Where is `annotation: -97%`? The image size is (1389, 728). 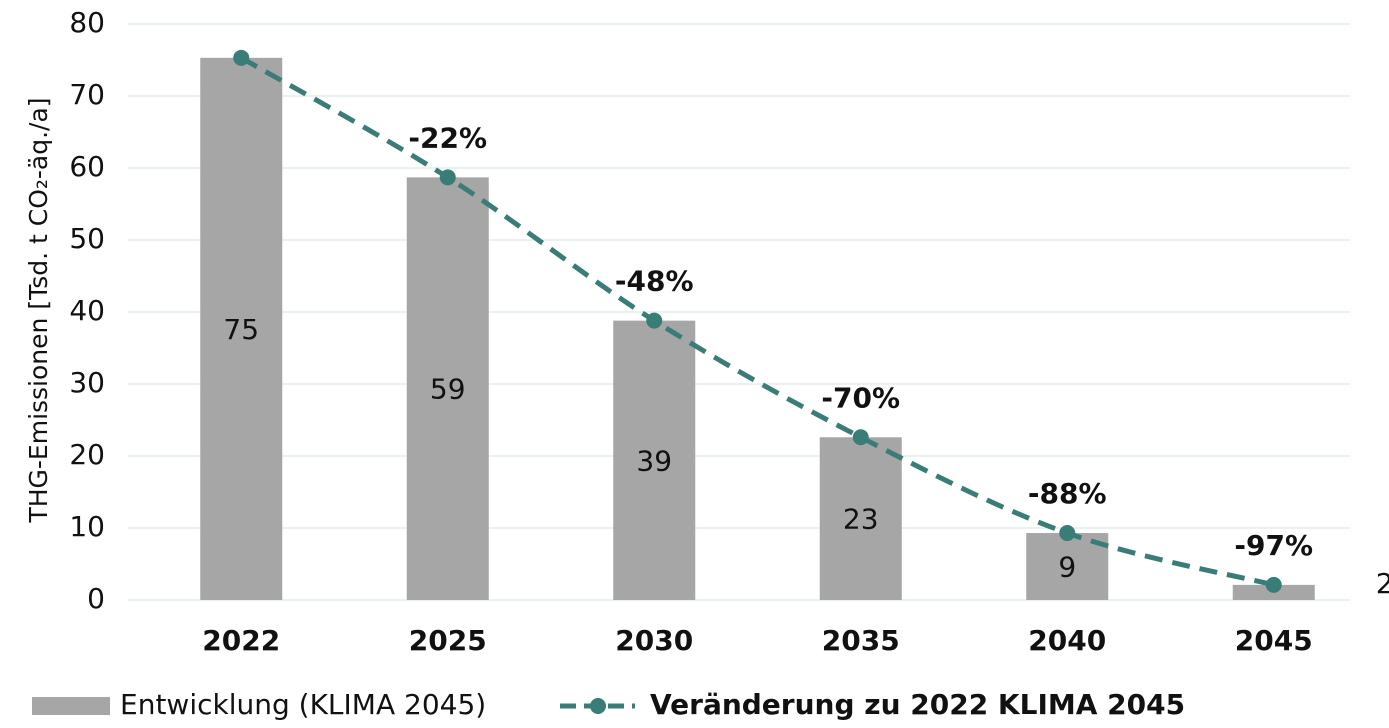
annotation: -97% is located at coordinates (1273, 545).